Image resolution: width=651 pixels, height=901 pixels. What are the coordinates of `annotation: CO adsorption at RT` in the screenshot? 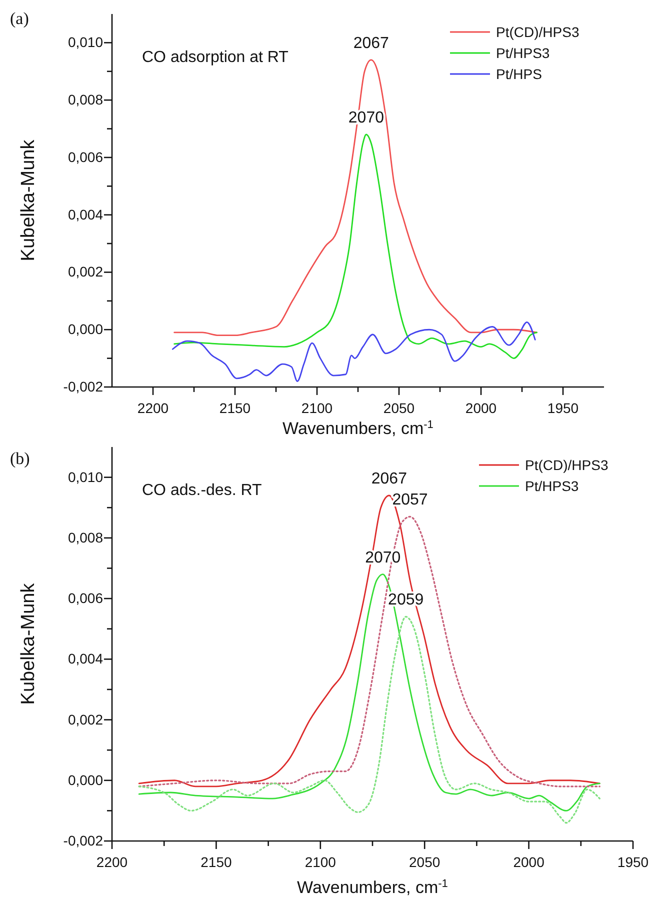 It's located at (215, 57).